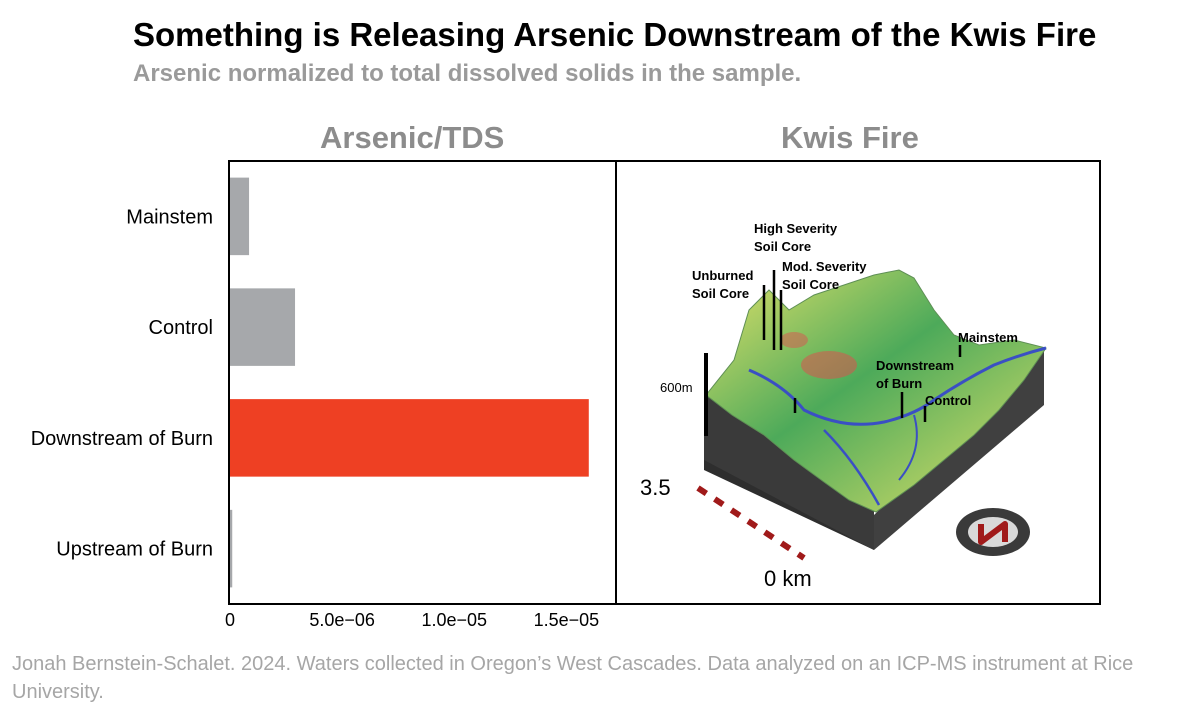  Describe the element at coordinates (782, 246) in the screenshot. I see `high-severity-label: Soil Core` at that location.